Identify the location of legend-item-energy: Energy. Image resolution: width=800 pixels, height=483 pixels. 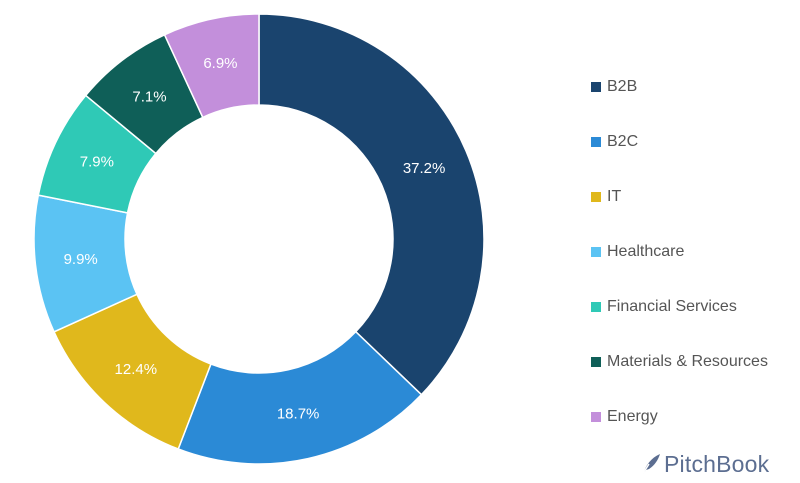
(693, 417).